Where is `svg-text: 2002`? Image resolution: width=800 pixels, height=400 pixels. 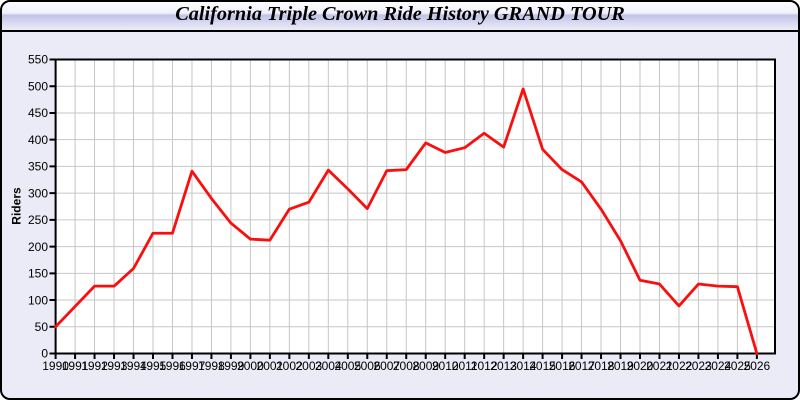
svg-text: 2002 is located at coordinates (289, 366).